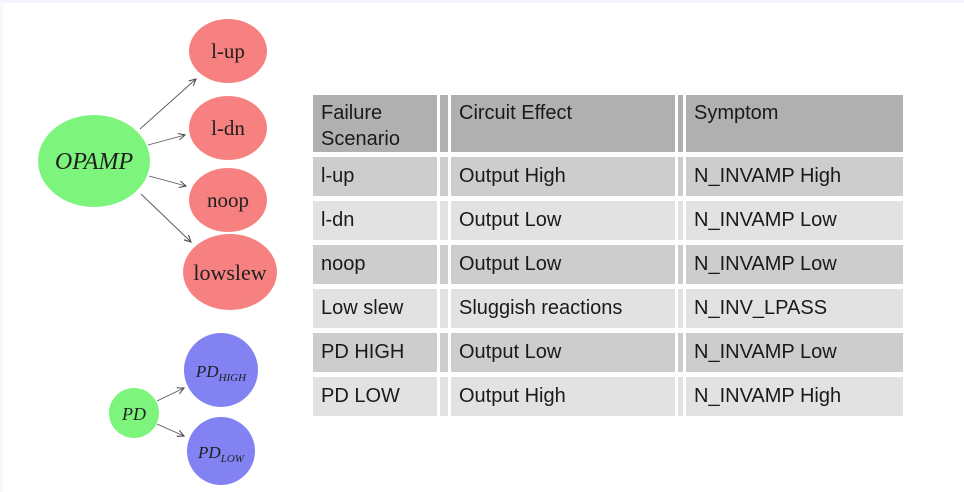 This screenshot has width=964, height=492. I want to click on pd-node-label: PD, so click(133, 414).